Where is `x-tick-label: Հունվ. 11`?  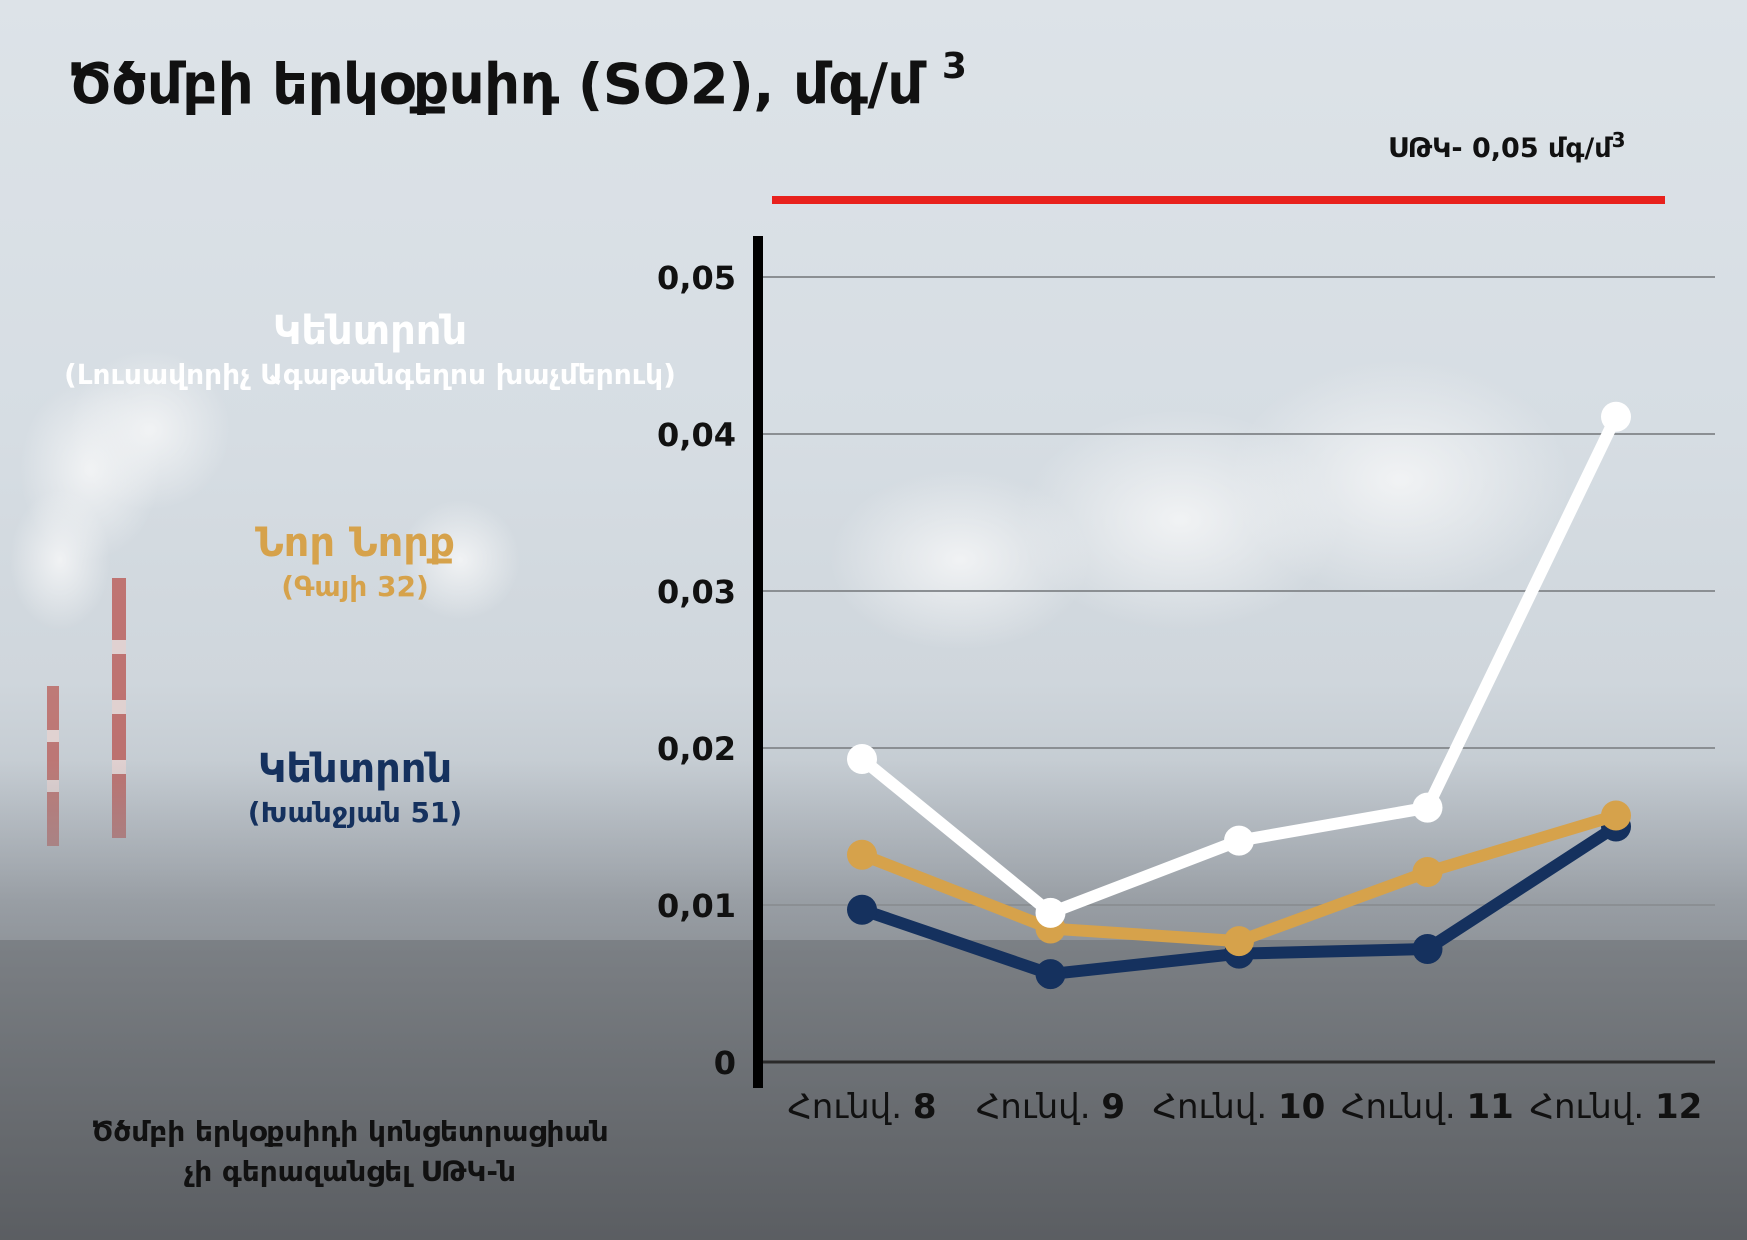
x-tick-label: Հունվ. 11 is located at coordinates (1427, 1107).